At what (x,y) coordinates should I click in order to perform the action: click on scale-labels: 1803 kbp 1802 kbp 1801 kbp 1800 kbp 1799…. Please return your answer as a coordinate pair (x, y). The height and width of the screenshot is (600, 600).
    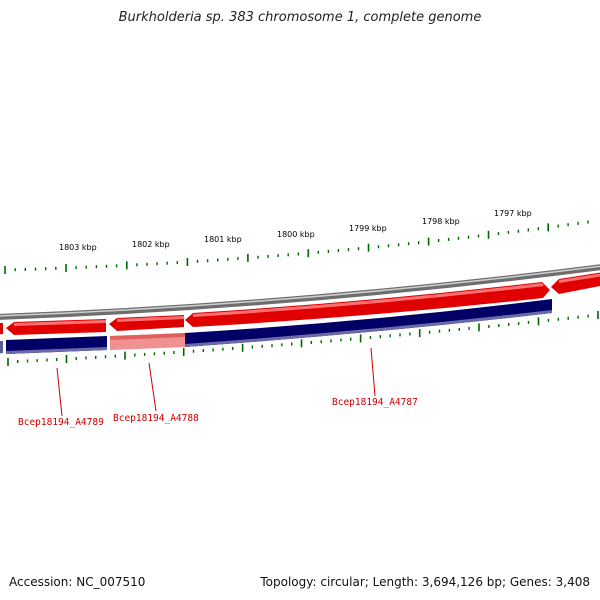
    Looking at the image, I should click on (295, 230).